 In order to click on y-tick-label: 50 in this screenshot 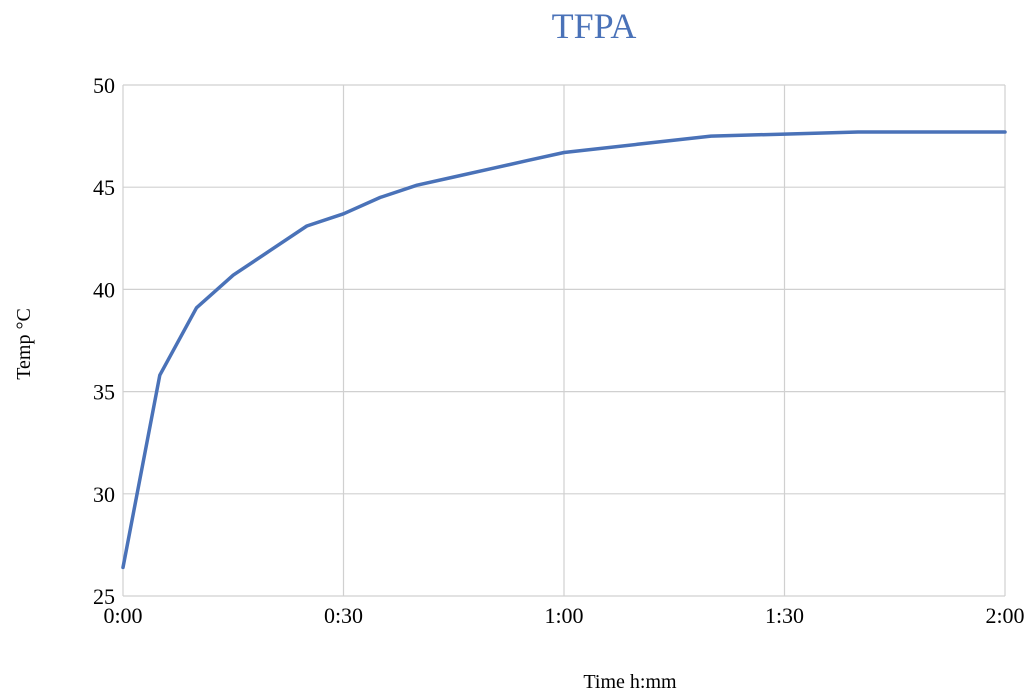, I will do `click(104, 85)`.